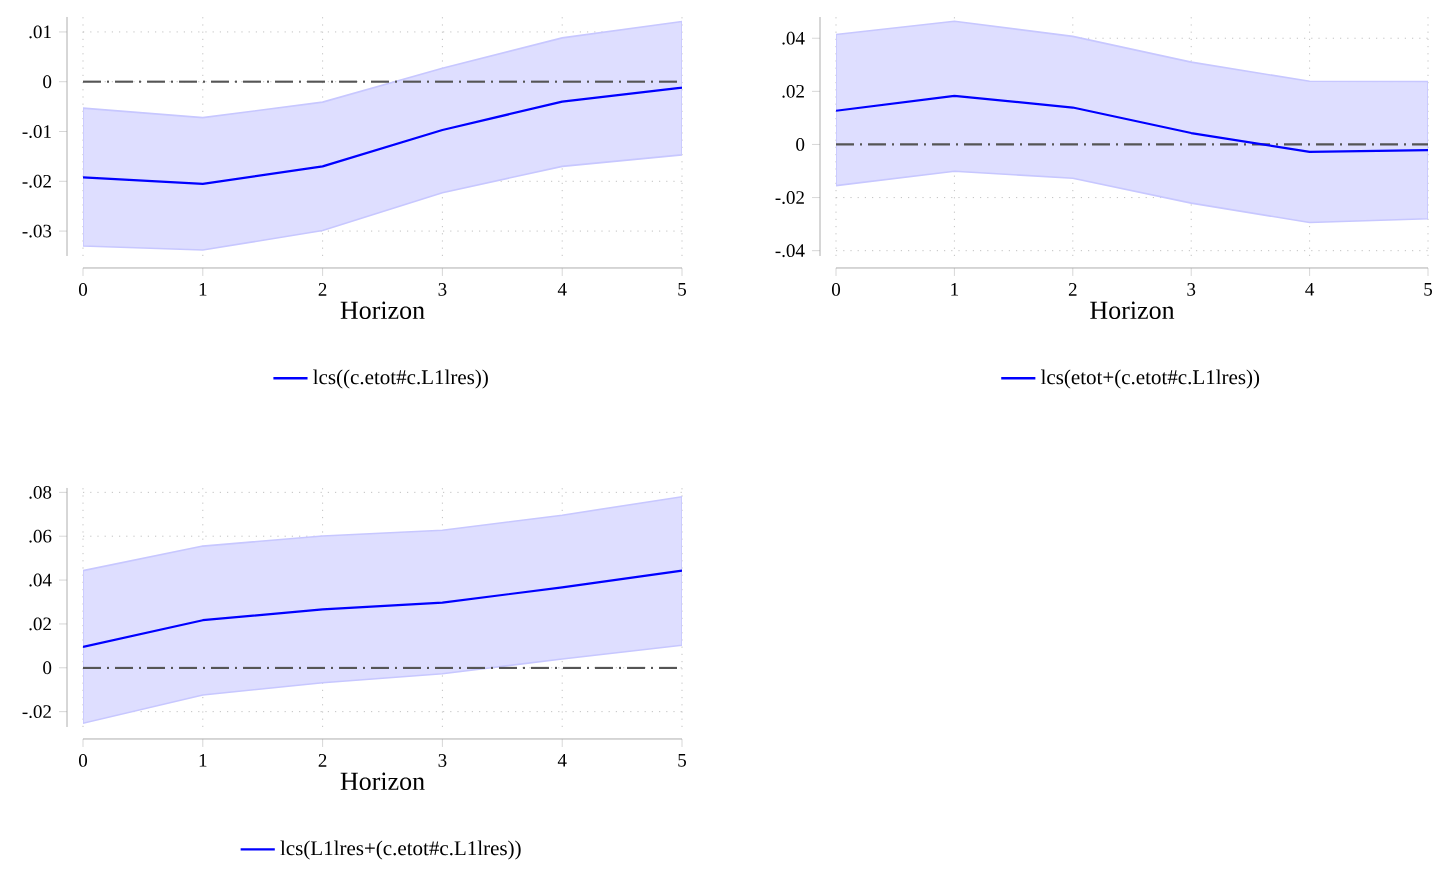 Image resolution: width=1440 pixels, height=876 pixels. I want to click on legend-label: lcs(L1lres+(c.etot#c.L1lres)), so click(400, 850).